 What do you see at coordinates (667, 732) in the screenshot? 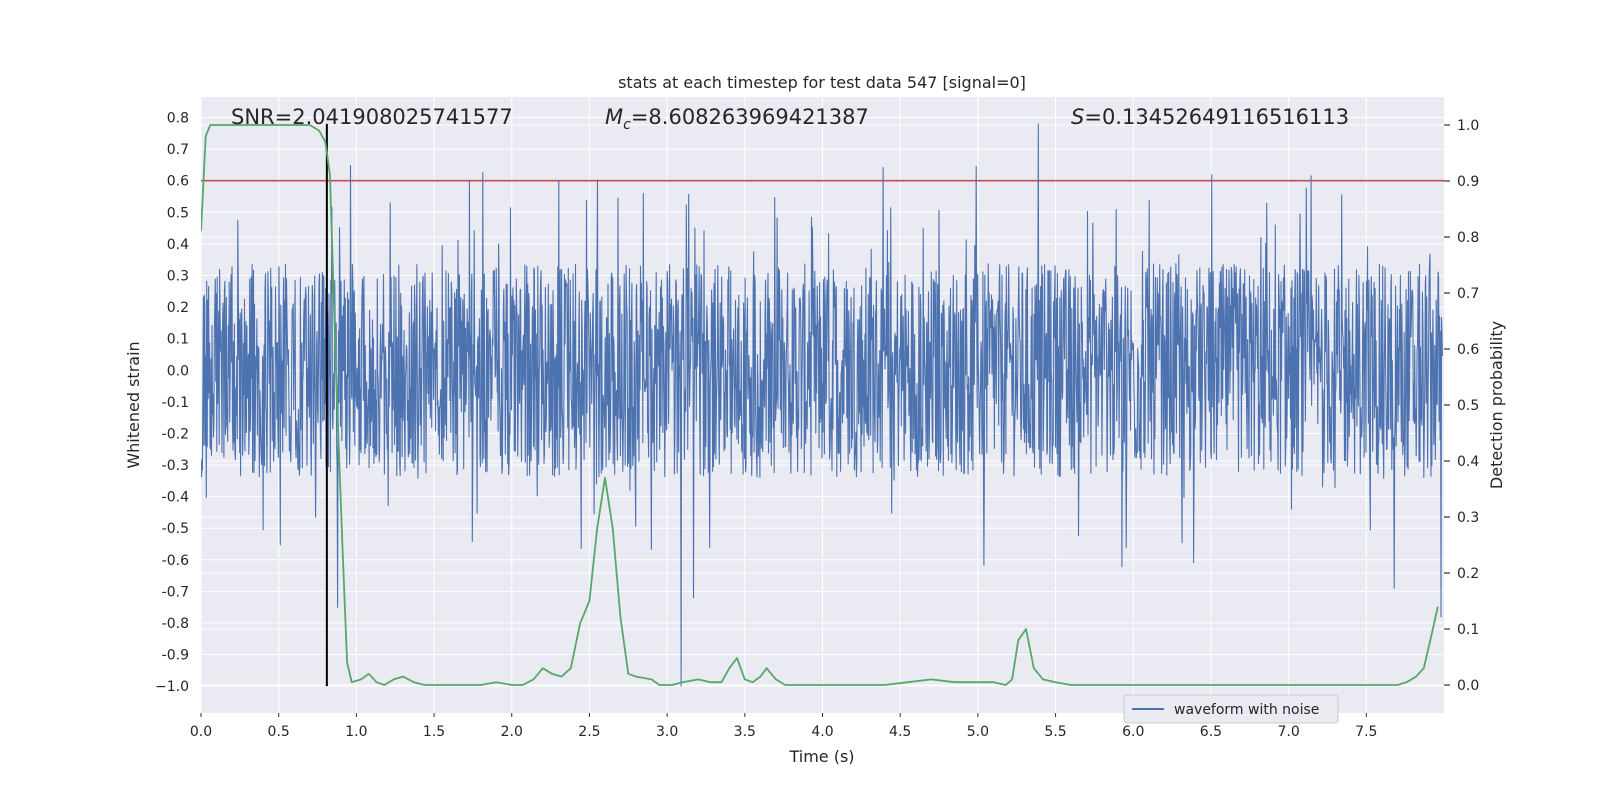
I see `x-tick-label: 3.0` at bounding box center [667, 732].